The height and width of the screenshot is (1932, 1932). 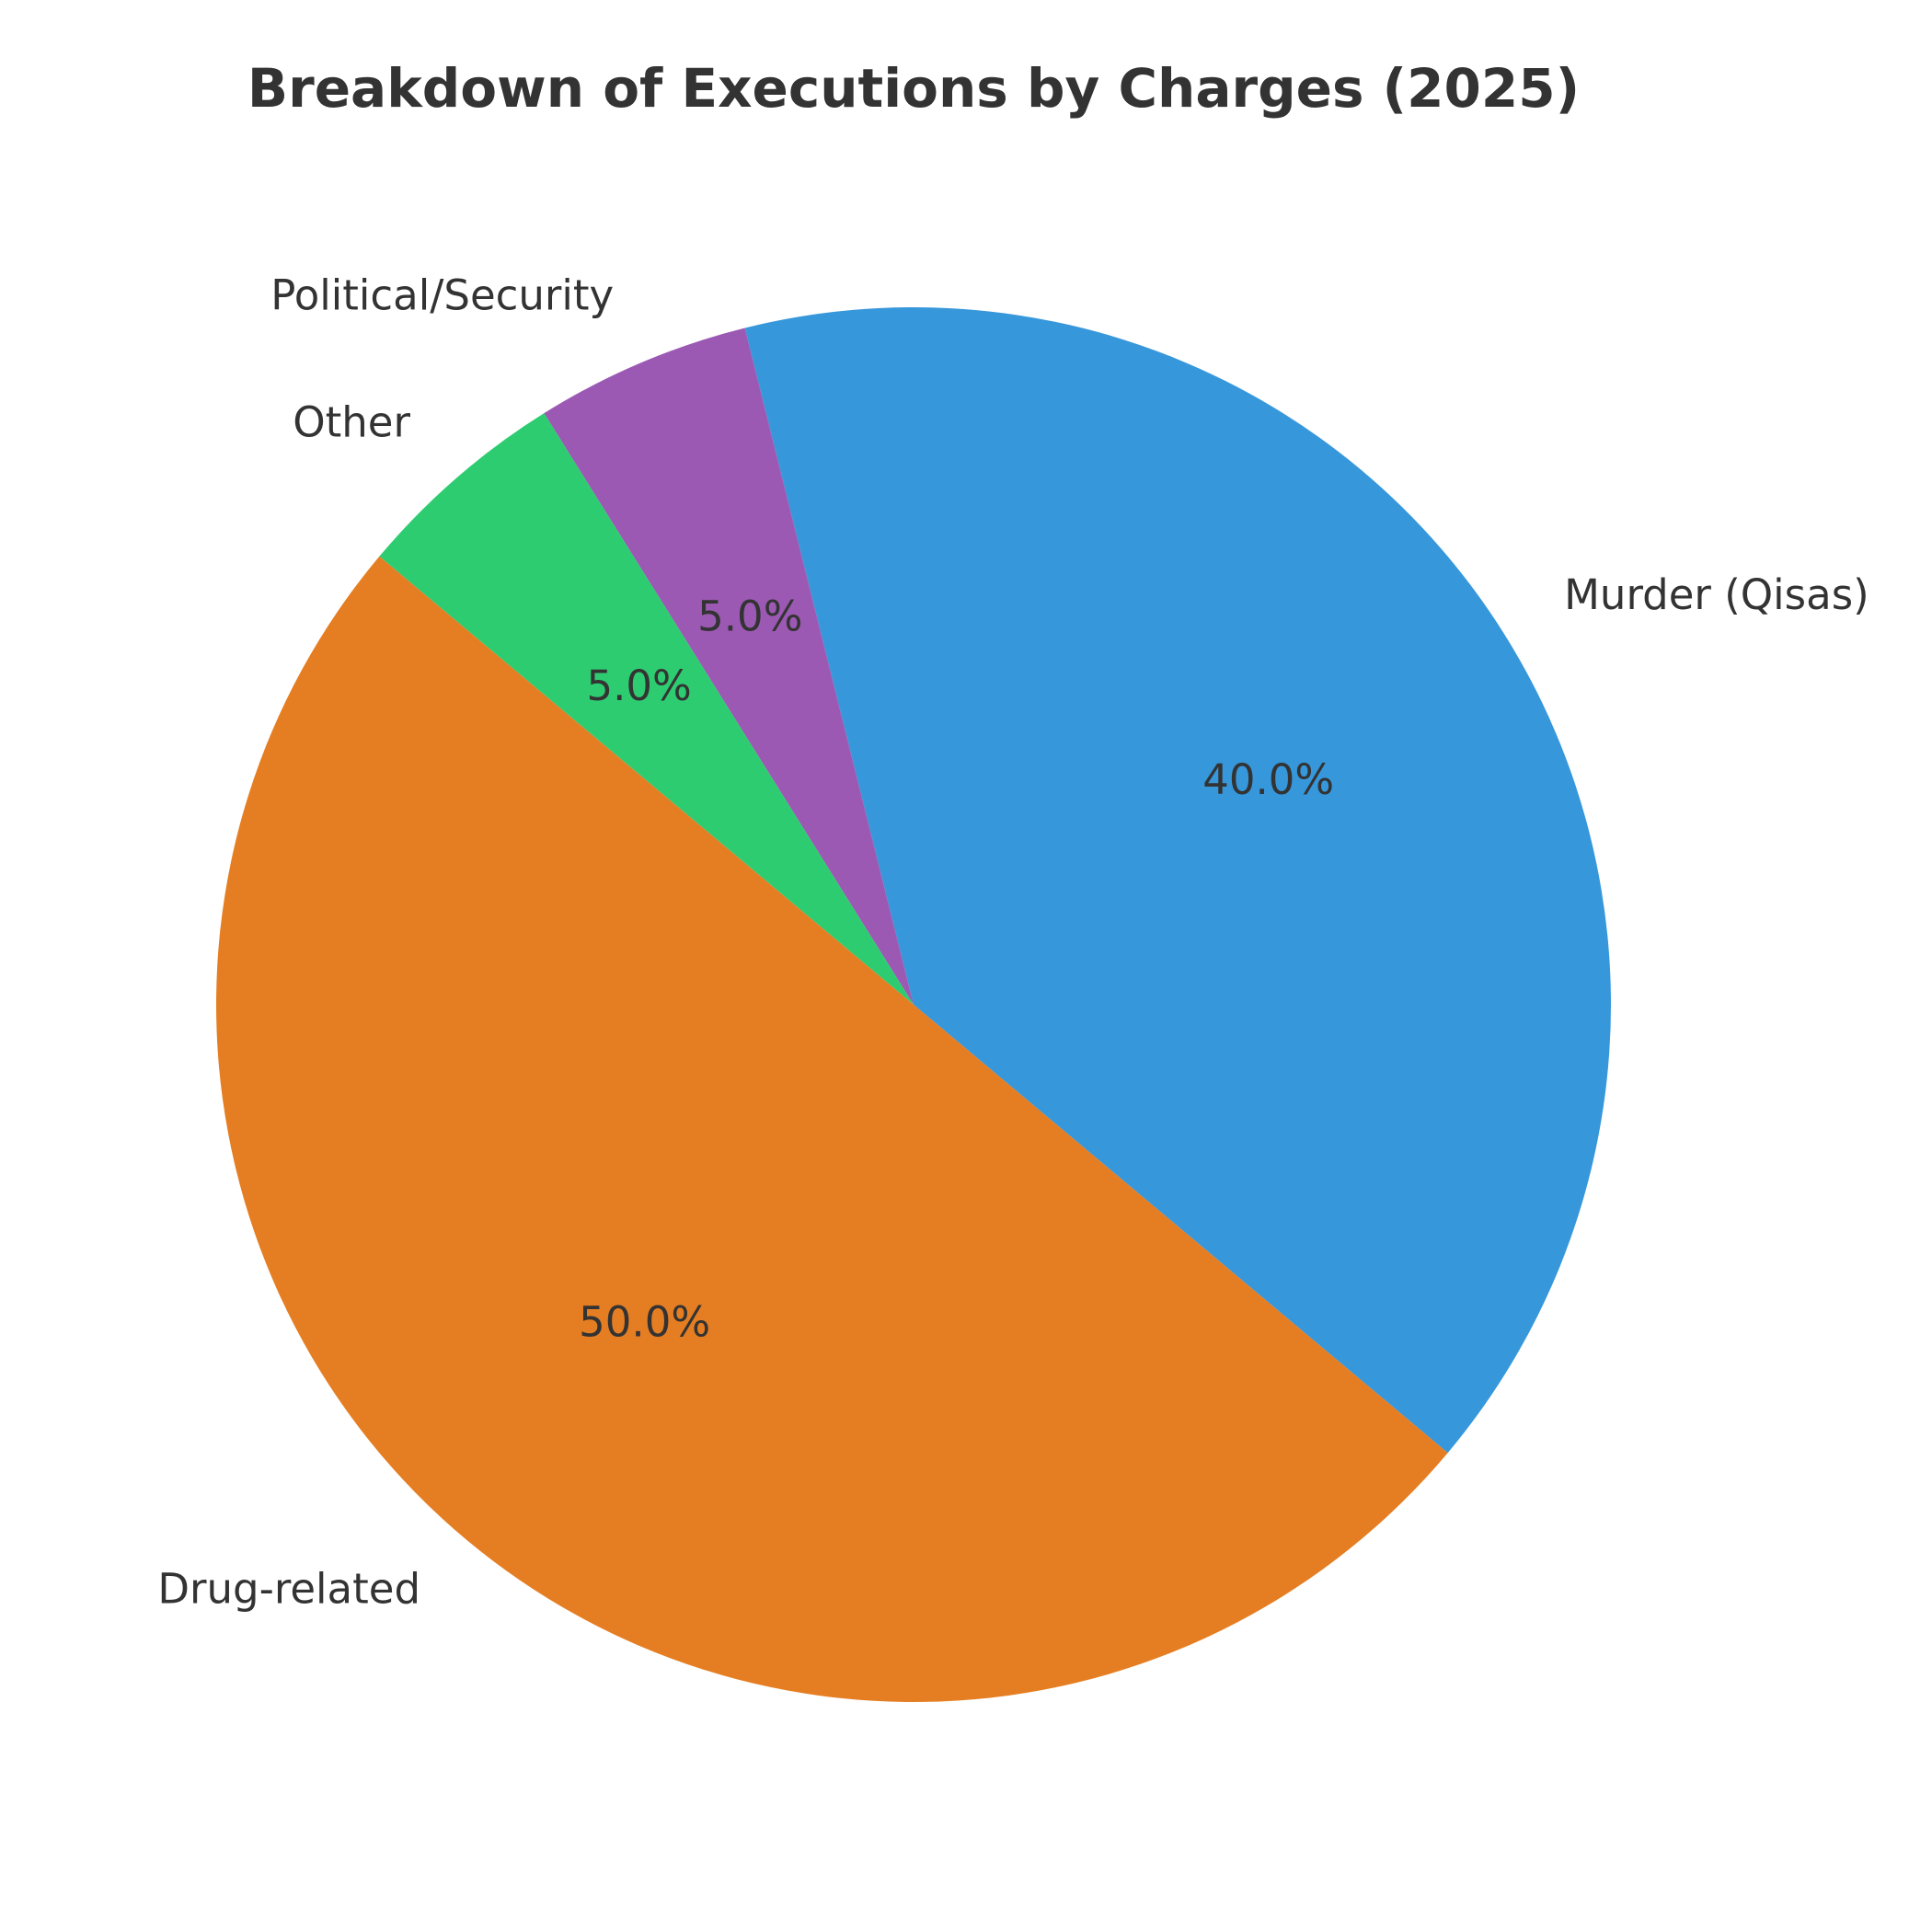 What do you see at coordinates (1716, 594) in the screenshot?
I see `slice-label-murder-qisas: Murder (Qisas)` at bounding box center [1716, 594].